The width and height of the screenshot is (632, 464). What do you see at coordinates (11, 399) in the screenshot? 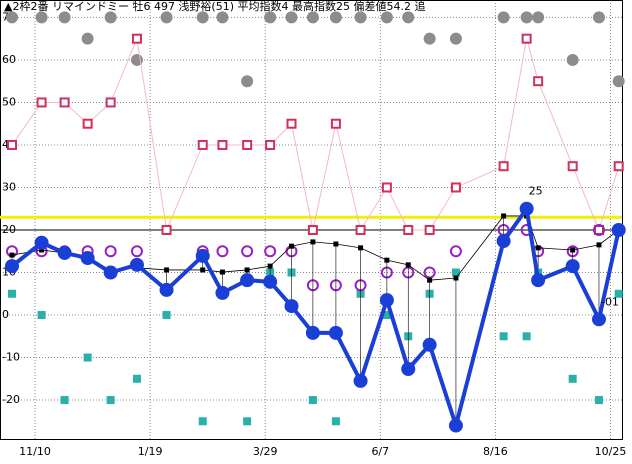
I see `y-tick-label: -20` at bounding box center [11, 399].